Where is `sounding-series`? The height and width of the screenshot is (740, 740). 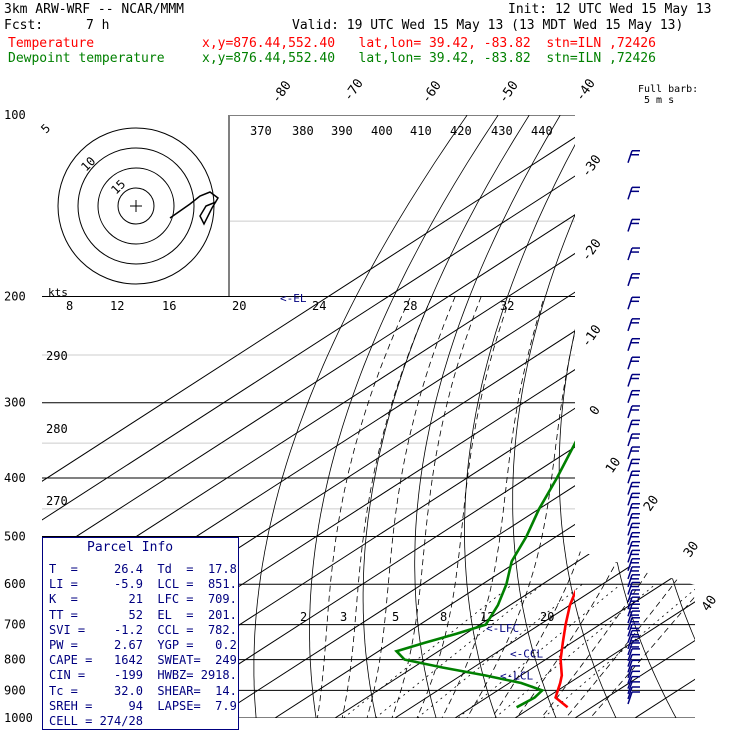 sounding-series is located at coordinates (484, 574).